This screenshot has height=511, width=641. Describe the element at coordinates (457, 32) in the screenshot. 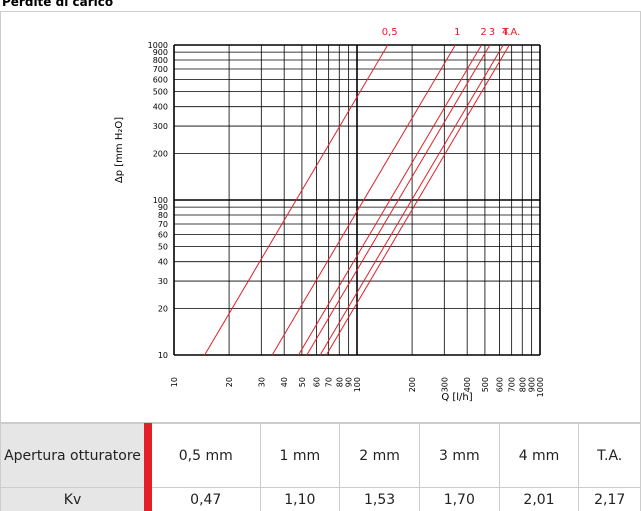

I see `series-label: 1` at that location.